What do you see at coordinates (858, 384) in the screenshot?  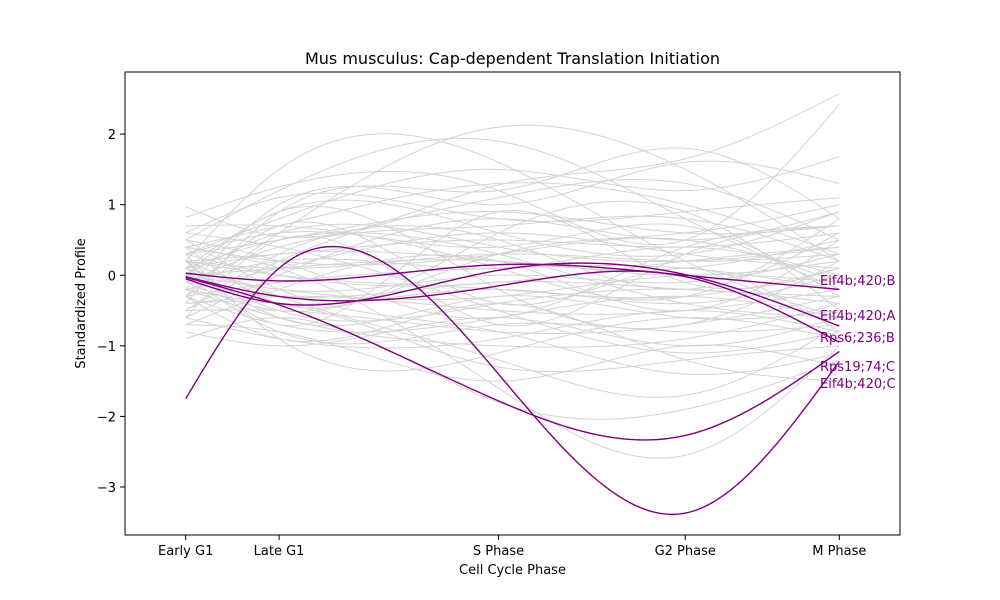 I see `series-label: Eif4b;420;C` at bounding box center [858, 384].